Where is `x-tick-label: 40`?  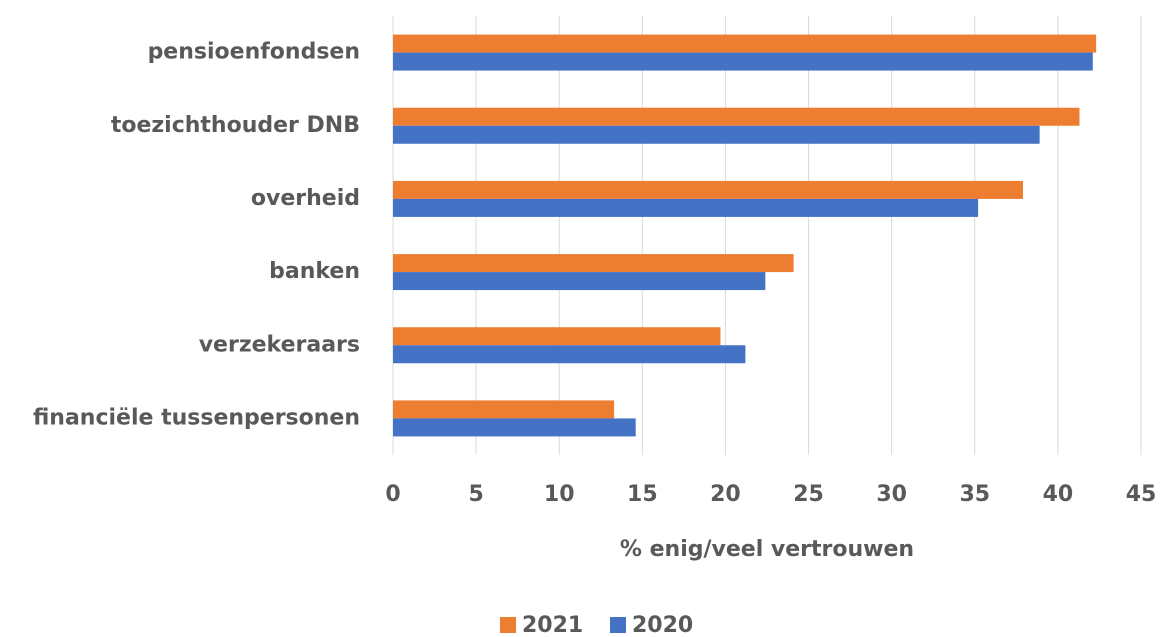
x-tick-label: 40 is located at coordinates (1058, 494).